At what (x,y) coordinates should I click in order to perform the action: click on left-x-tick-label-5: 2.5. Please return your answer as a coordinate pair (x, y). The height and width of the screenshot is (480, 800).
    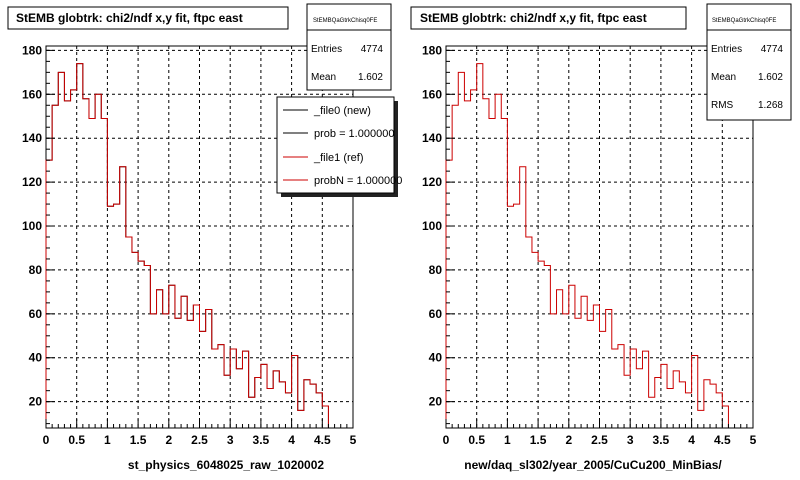
    Looking at the image, I should click on (199, 440).